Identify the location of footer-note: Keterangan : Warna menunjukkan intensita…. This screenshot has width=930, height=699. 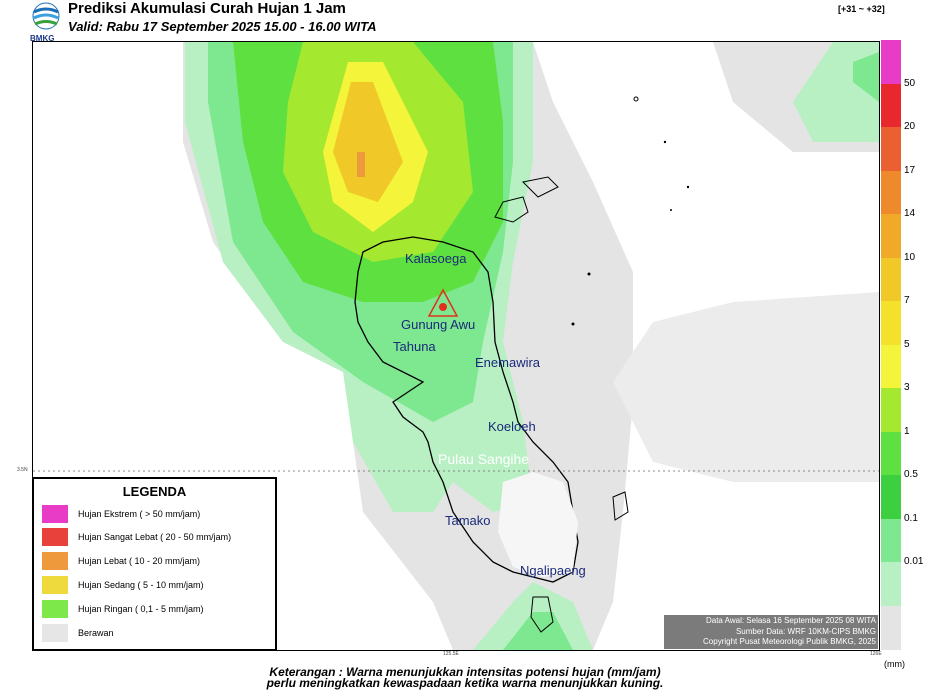
(465, 672).